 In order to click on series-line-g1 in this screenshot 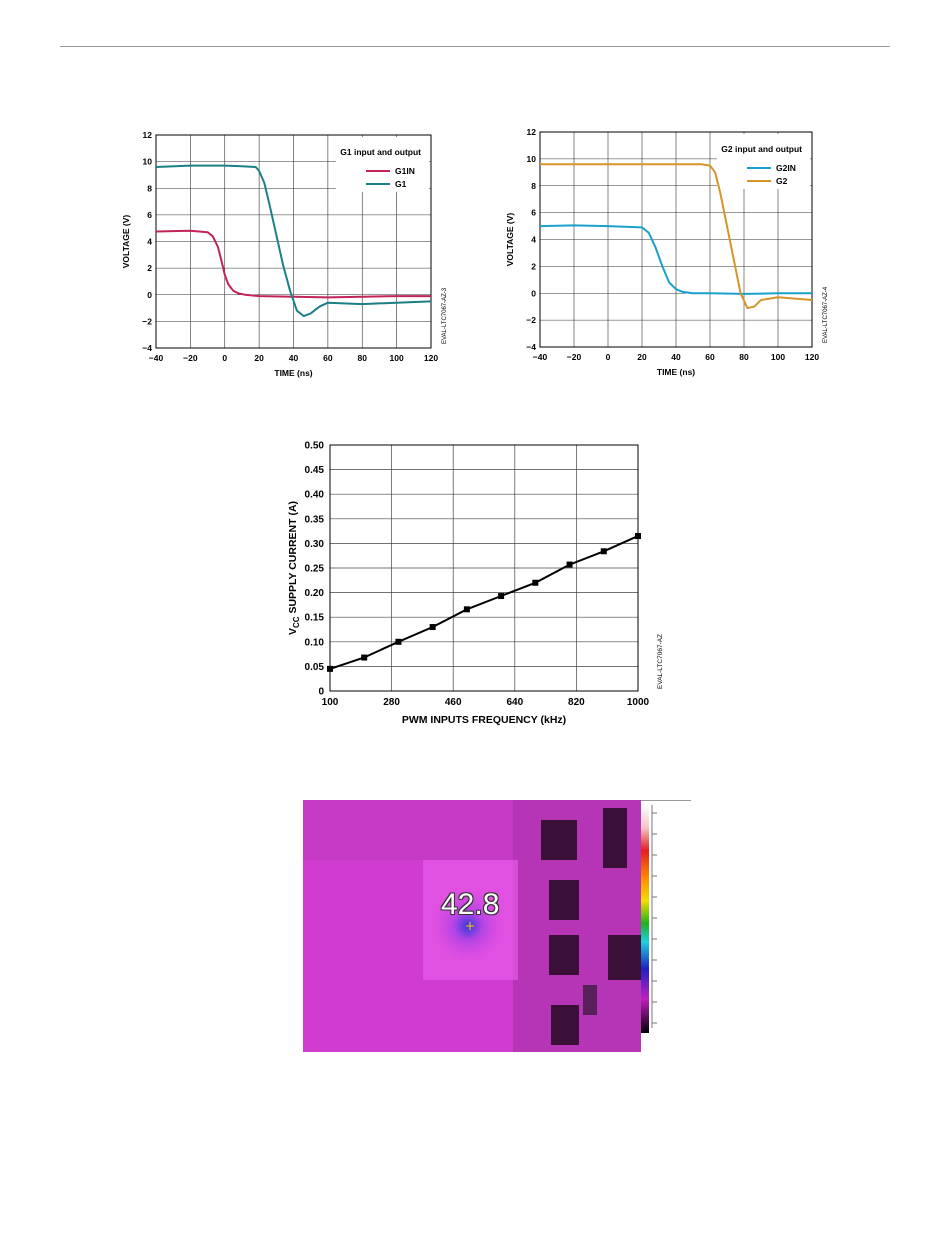, I will do `click(293, 241)`.